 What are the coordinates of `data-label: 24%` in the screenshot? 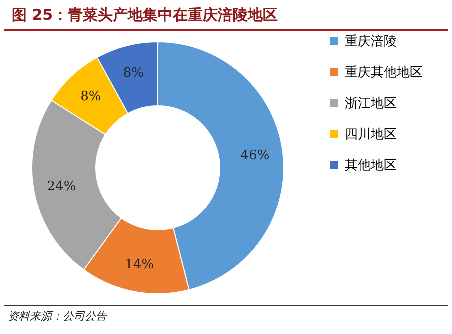 It's located at (61, 186).